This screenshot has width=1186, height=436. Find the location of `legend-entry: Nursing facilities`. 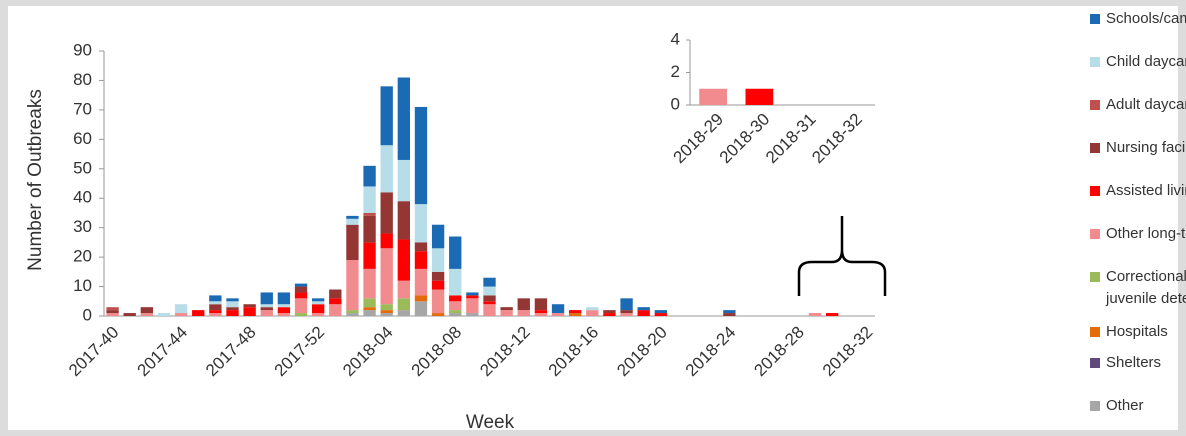

legend-entry: Nursing facilities is located at coordinates (1138, 148).